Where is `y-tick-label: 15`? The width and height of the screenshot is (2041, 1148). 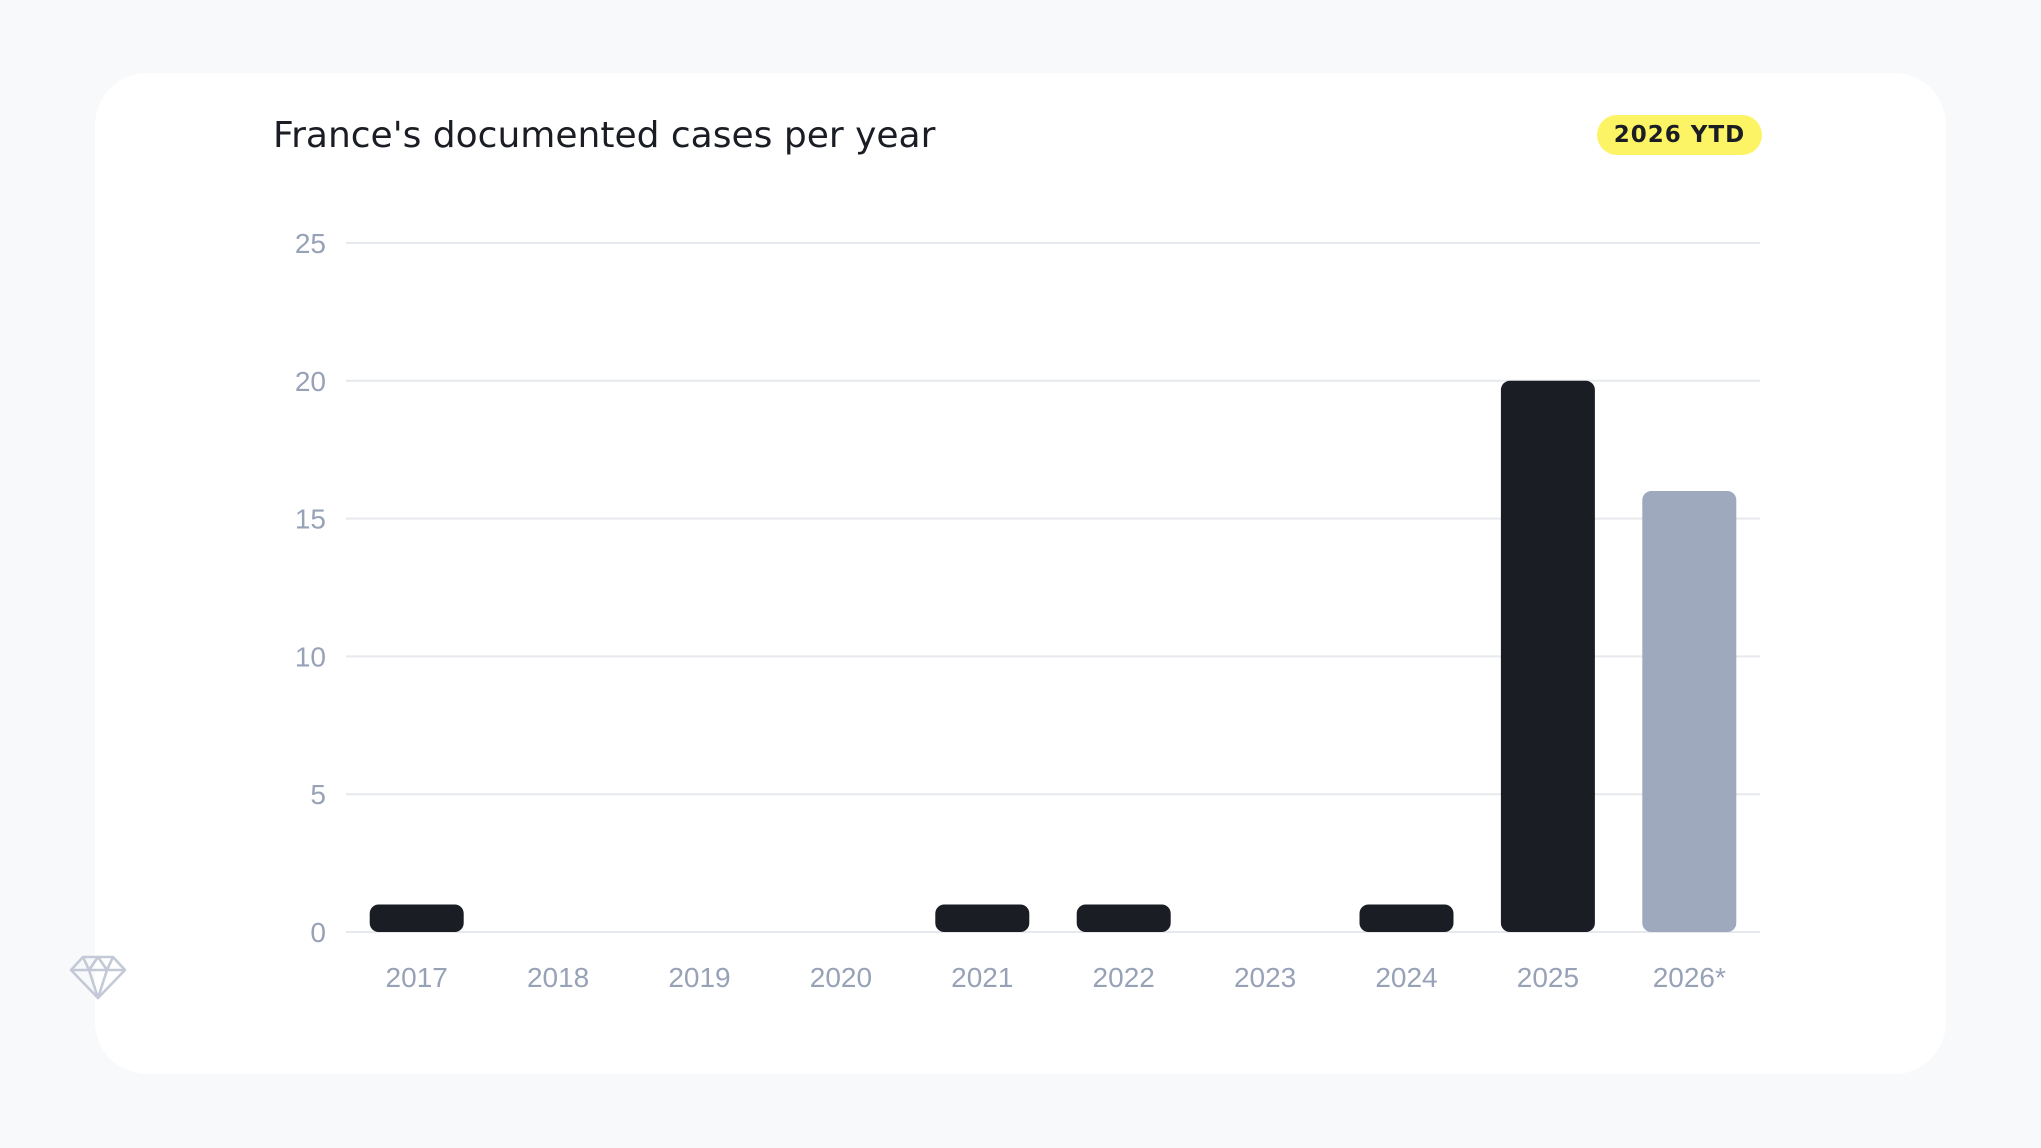 y-tick-label: 15 is located at coordinates (310, 519).